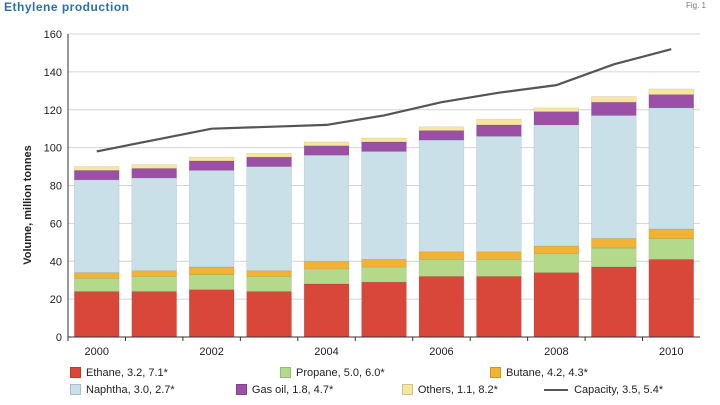 This screenshot has height=405, width=720. Describe the element at coordinates (67, 7) in the screenshot. I see `chart-title: Ethylene production` at that location.